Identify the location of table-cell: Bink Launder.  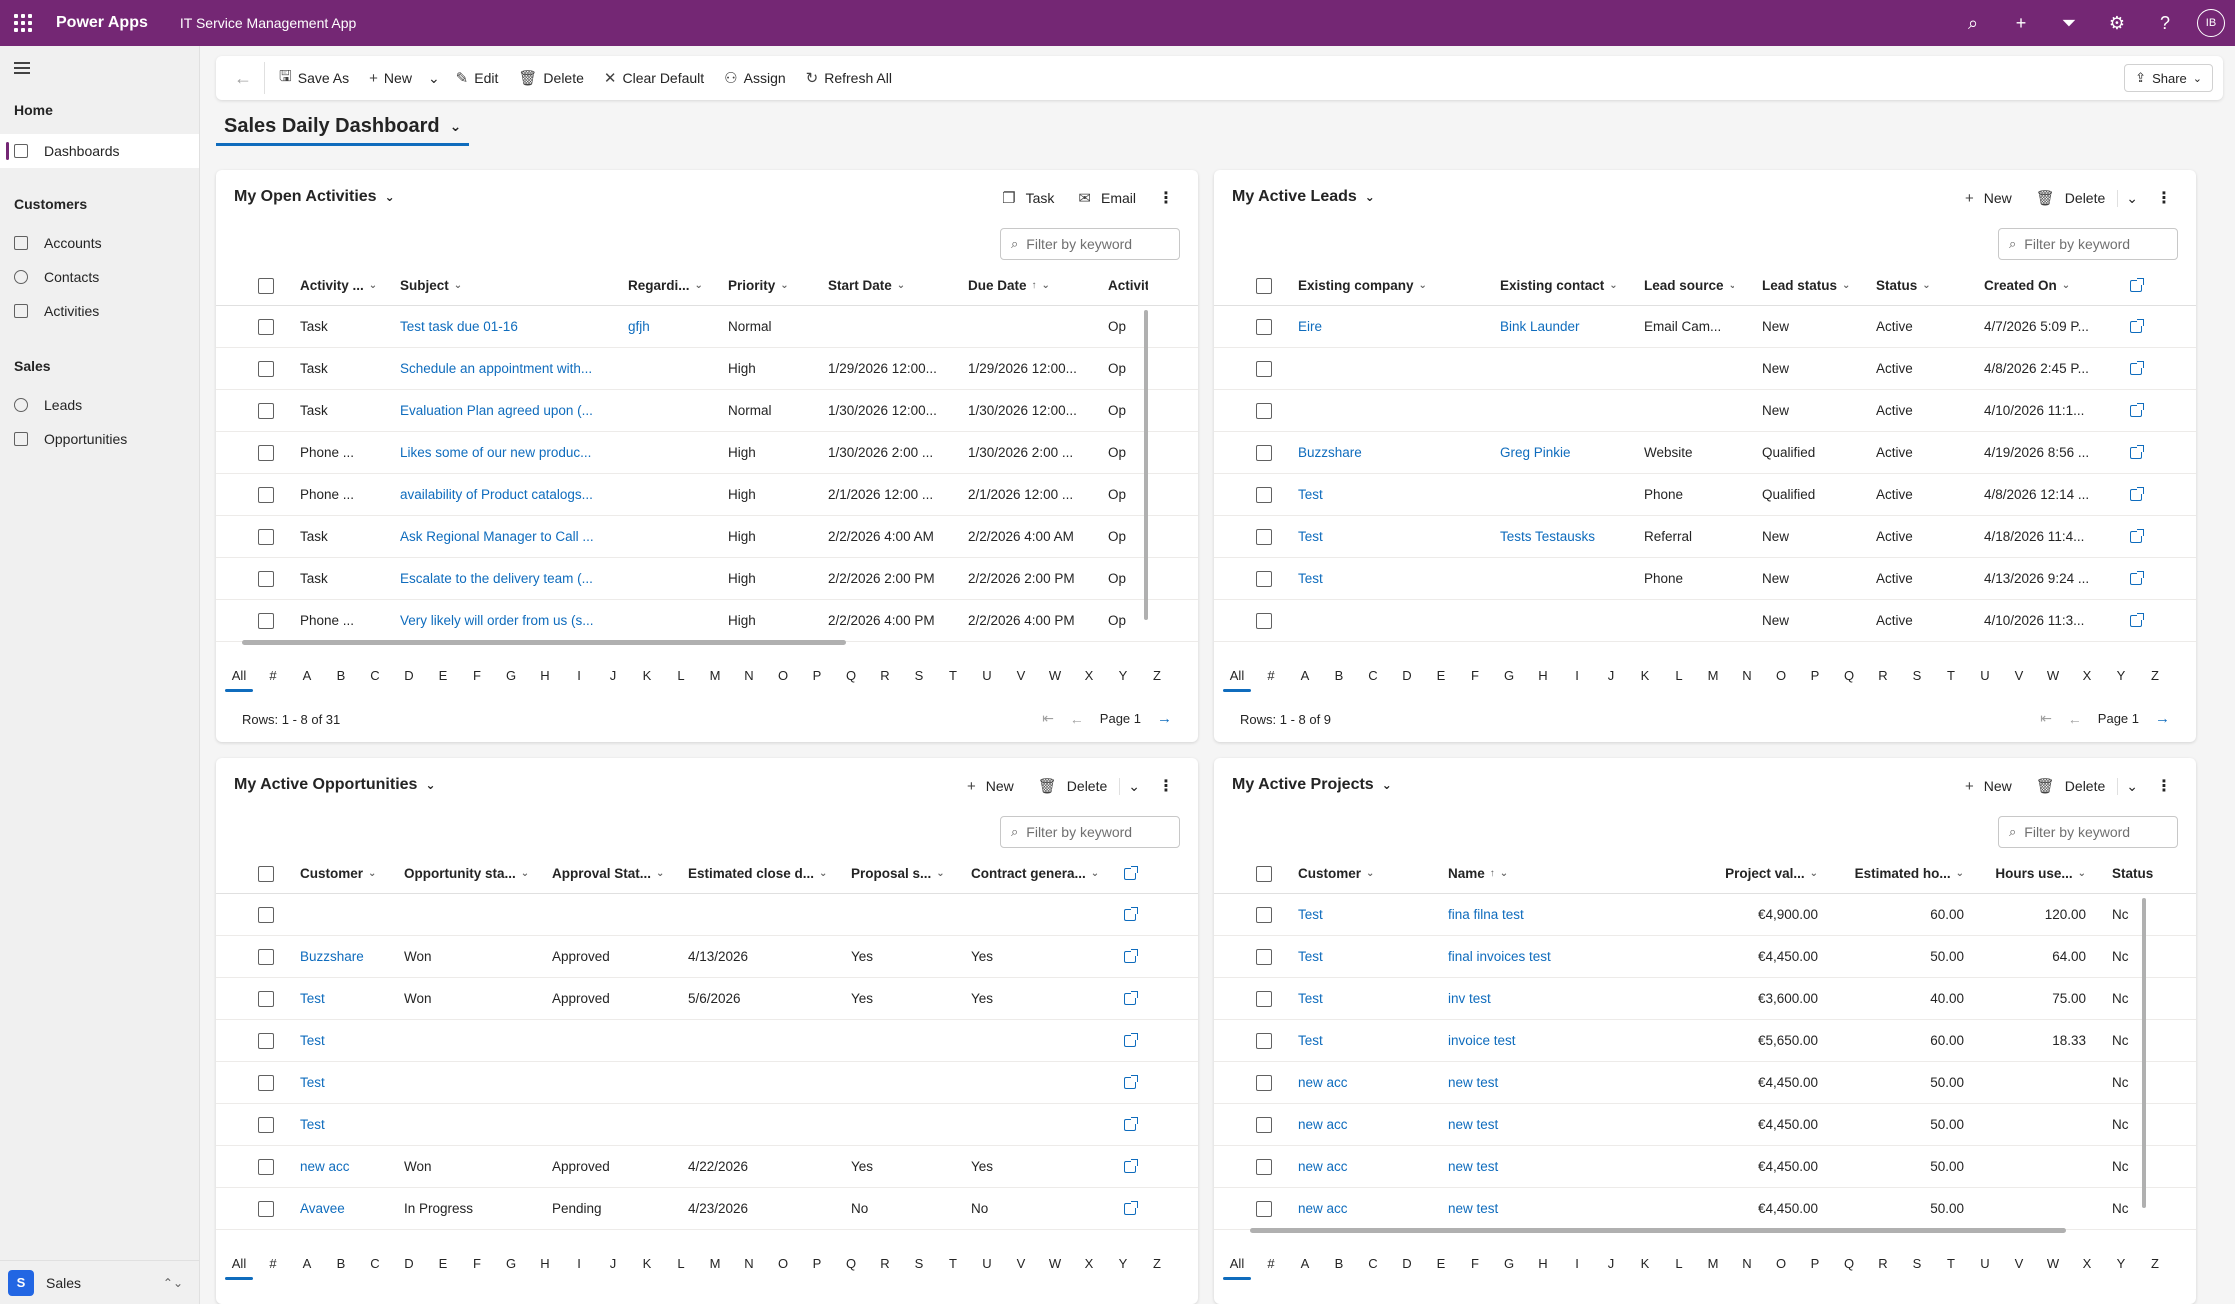
(1540, 326).